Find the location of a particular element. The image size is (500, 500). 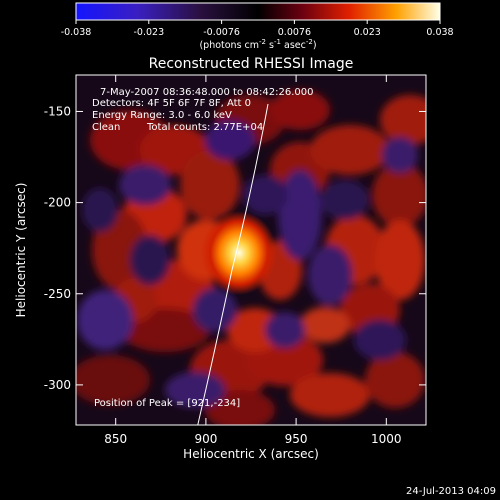

solar-limb-line is located at coordinates (233, 264).